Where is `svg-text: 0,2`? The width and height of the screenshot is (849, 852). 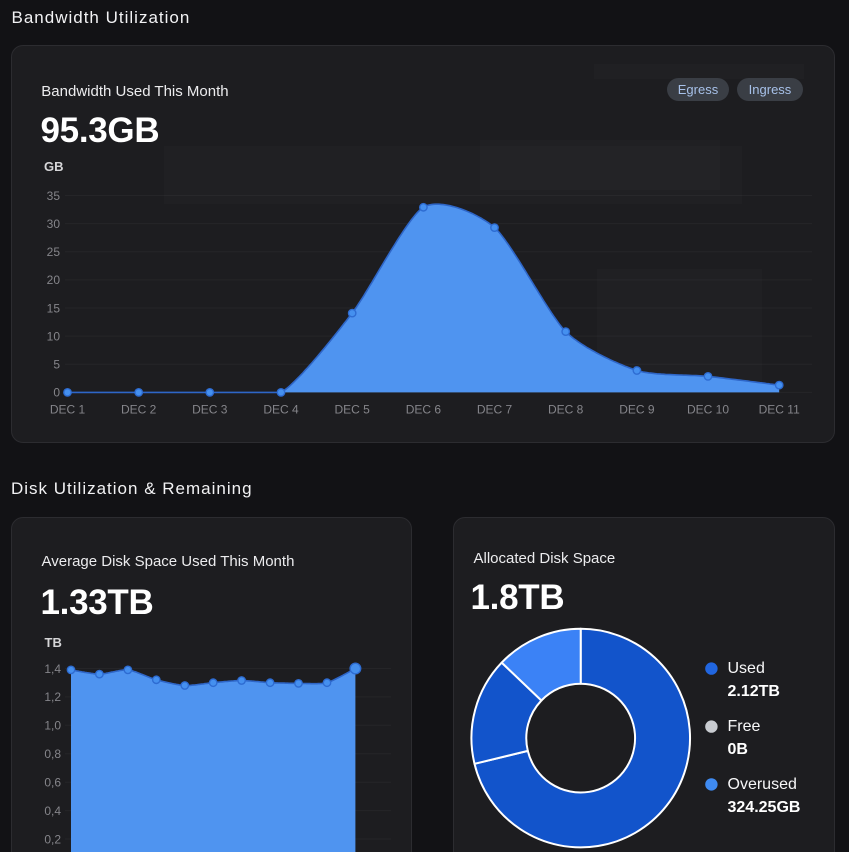
svg-text: 0,2 is located at coordinates (52, 839).